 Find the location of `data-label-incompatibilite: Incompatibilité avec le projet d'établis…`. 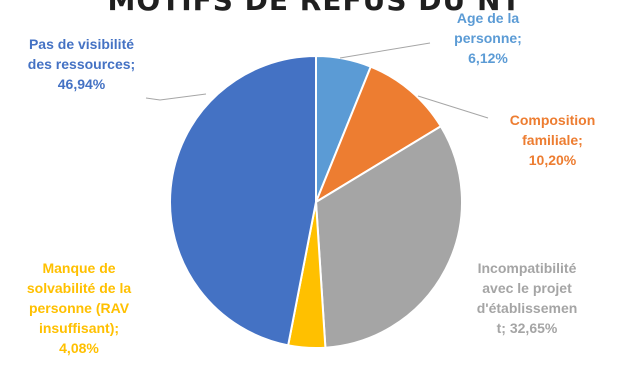

data-label-incompatibilite: Incompatibilité avec le projet d'établis… is located at coordinates (527, 298).